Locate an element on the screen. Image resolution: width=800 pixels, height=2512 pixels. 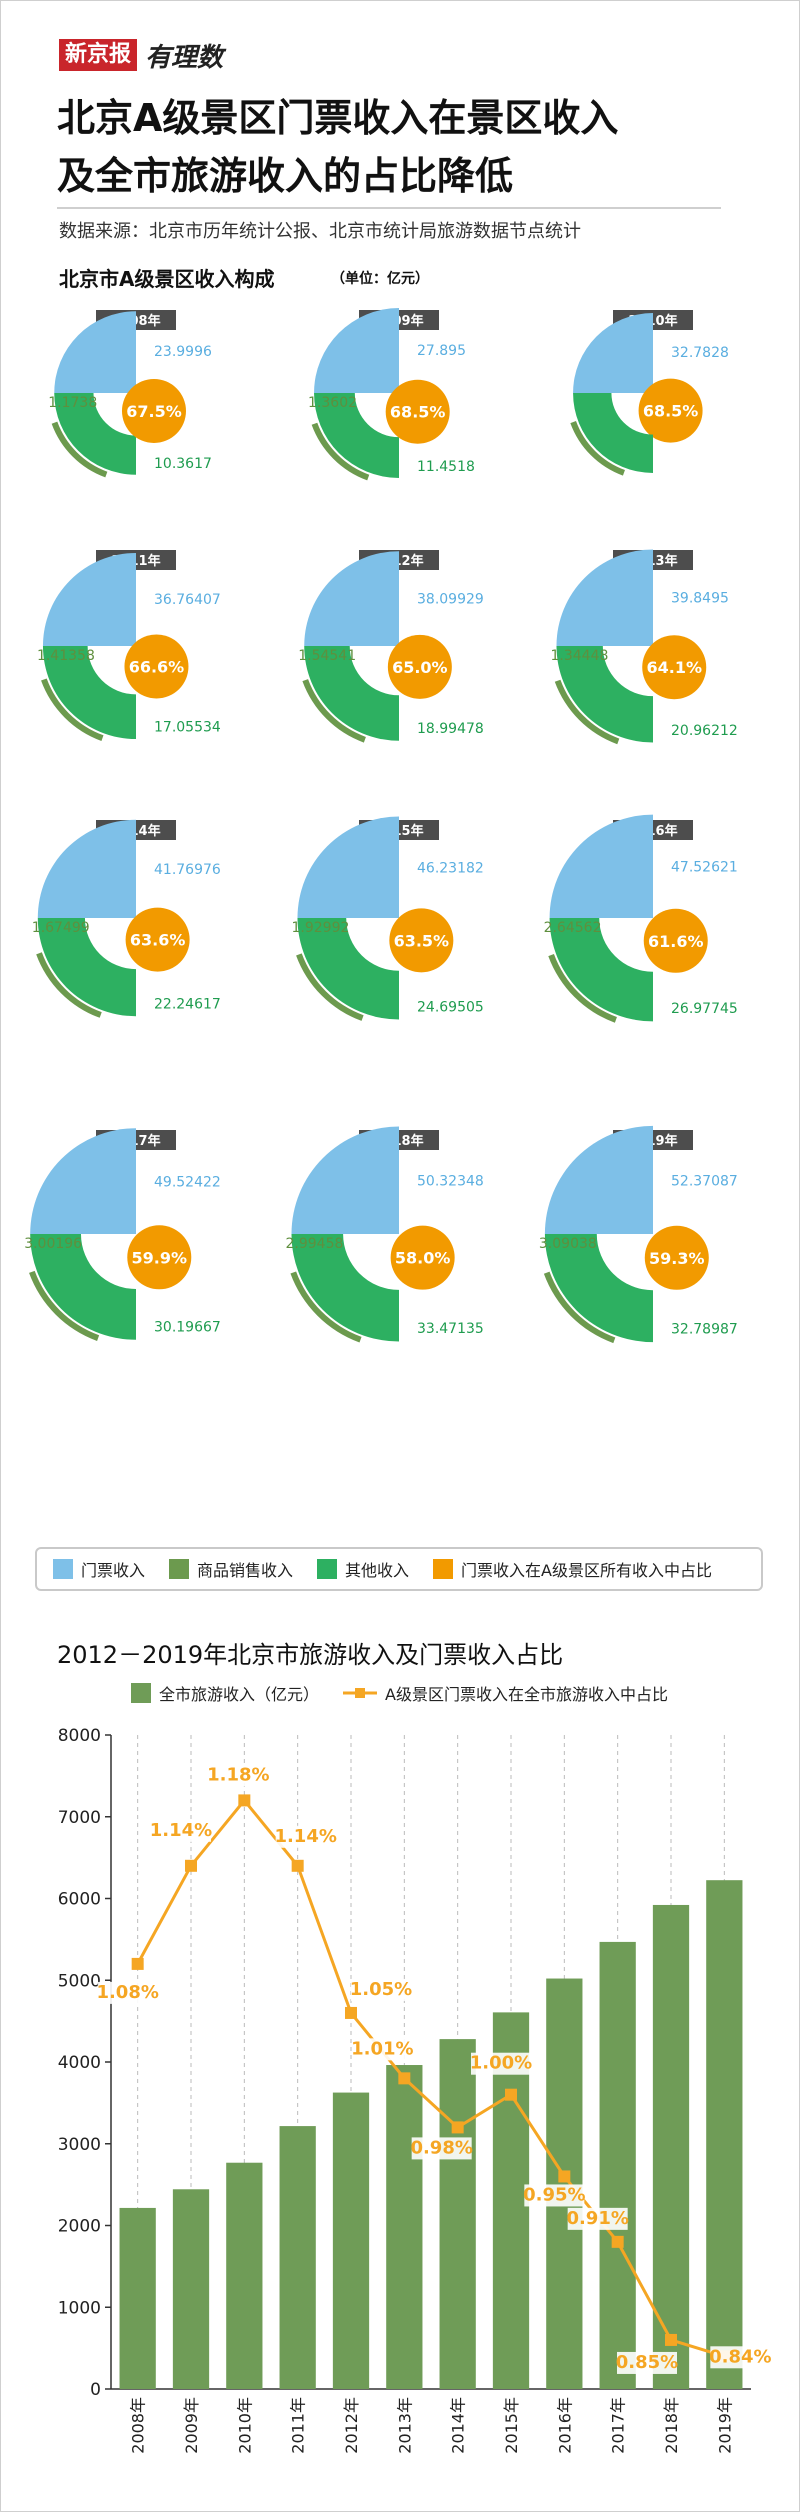
legend-line-swatch is located at coordinates (360, 1693).